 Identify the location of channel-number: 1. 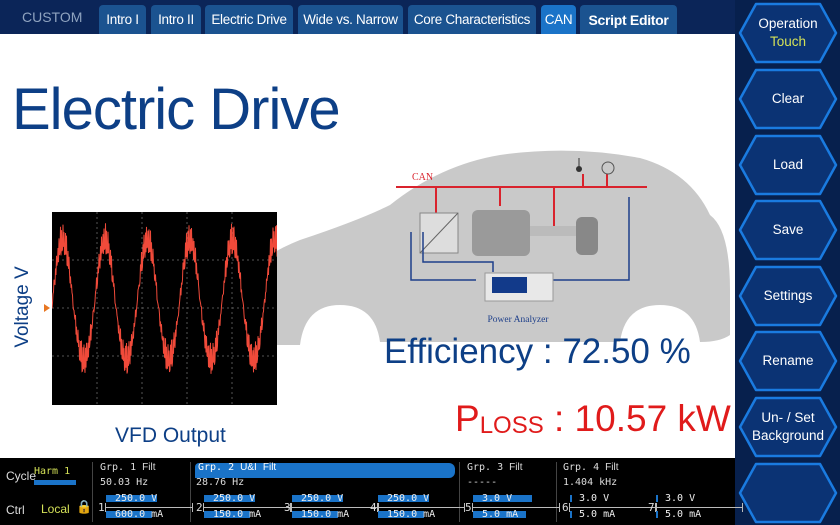
(101, 507).